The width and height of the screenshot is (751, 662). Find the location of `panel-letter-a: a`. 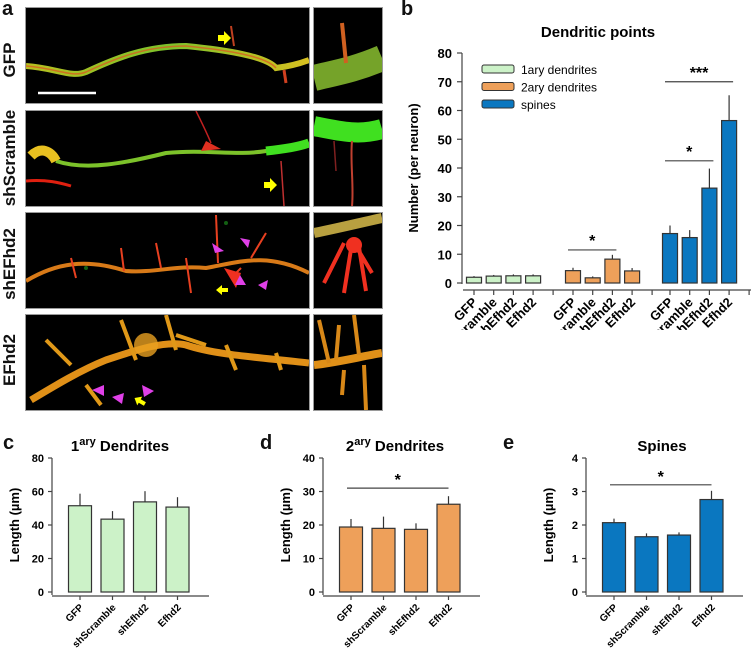

panel-letter-a: a is located at coordinates (8, 10).